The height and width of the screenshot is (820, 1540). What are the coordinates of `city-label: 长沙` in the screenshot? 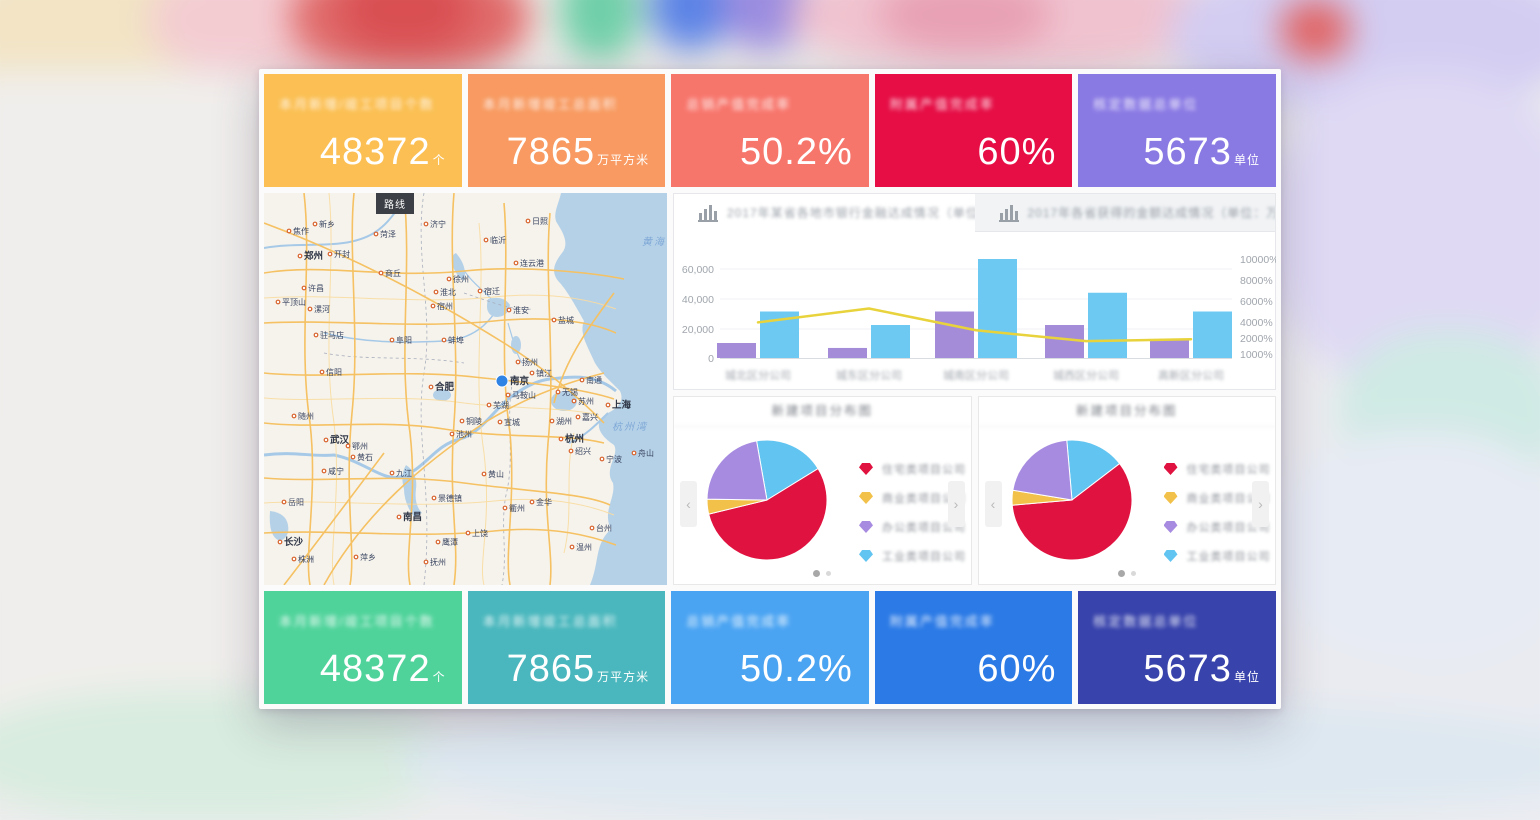 It's located at (294, 542).